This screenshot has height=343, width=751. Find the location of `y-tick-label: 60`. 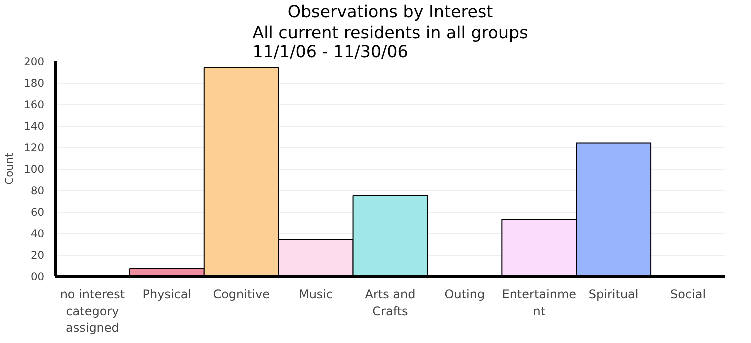

y-tick-label: 60 is located at coordinates (37, 212).